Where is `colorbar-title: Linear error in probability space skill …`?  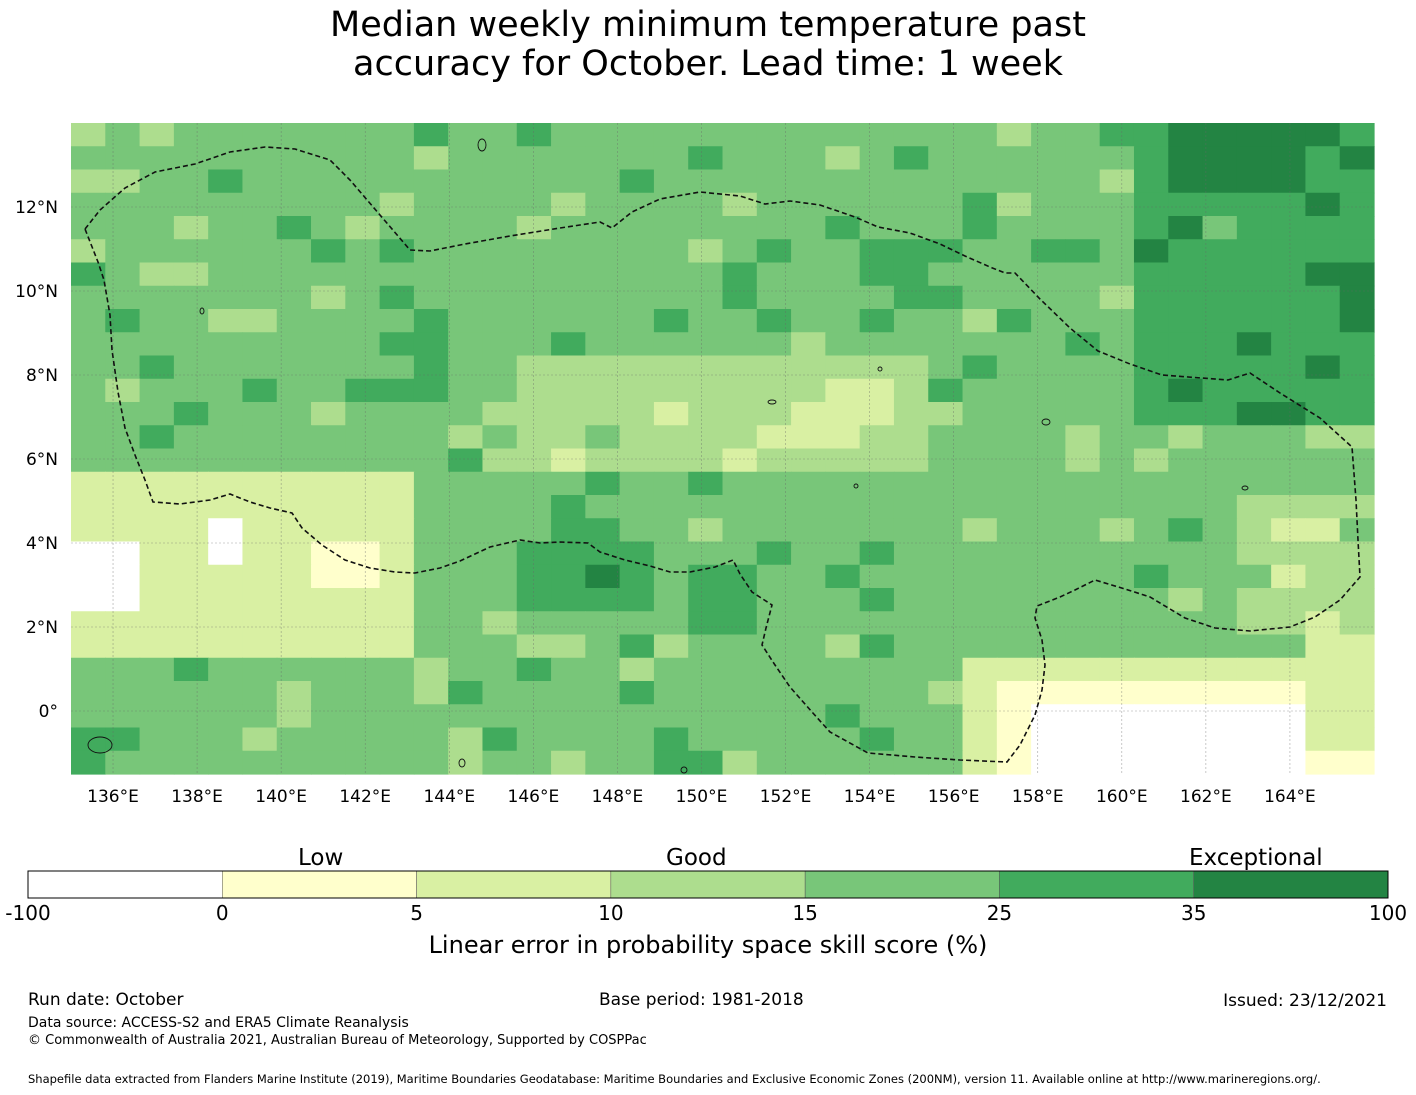
colorbar-title: Linear error in probability space skill … is located at coordinates (708, 945).